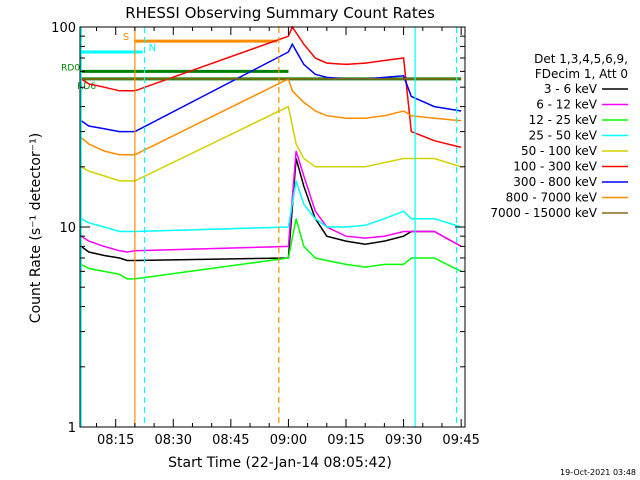 This screenshot has width=640, height=480. I want to click on legend-label: 100 - 300 keV, so click(555, 167).